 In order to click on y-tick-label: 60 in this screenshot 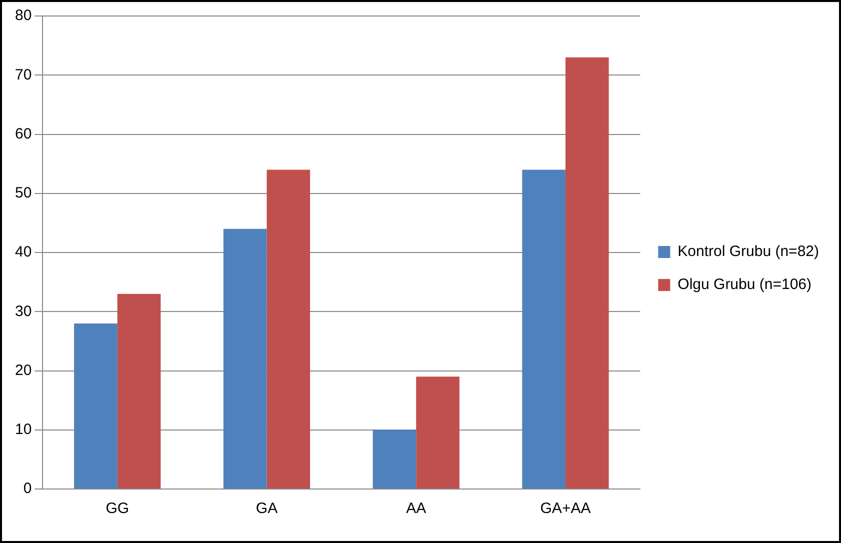, I will do `click(23, 133)`.